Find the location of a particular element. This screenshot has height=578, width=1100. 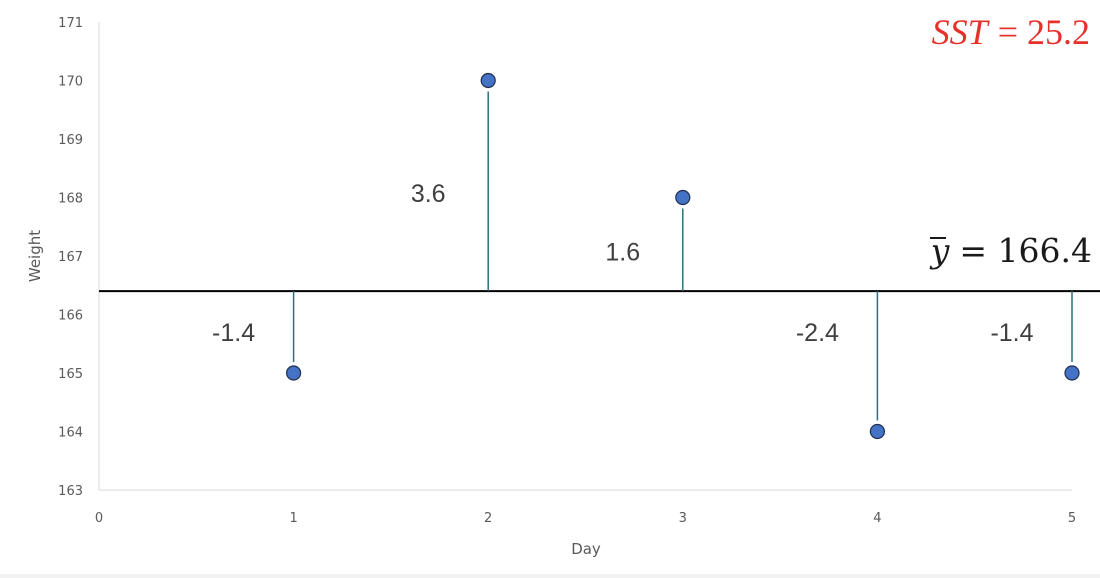

sst-label-symbol: SST is located at coordinates (961, 32).